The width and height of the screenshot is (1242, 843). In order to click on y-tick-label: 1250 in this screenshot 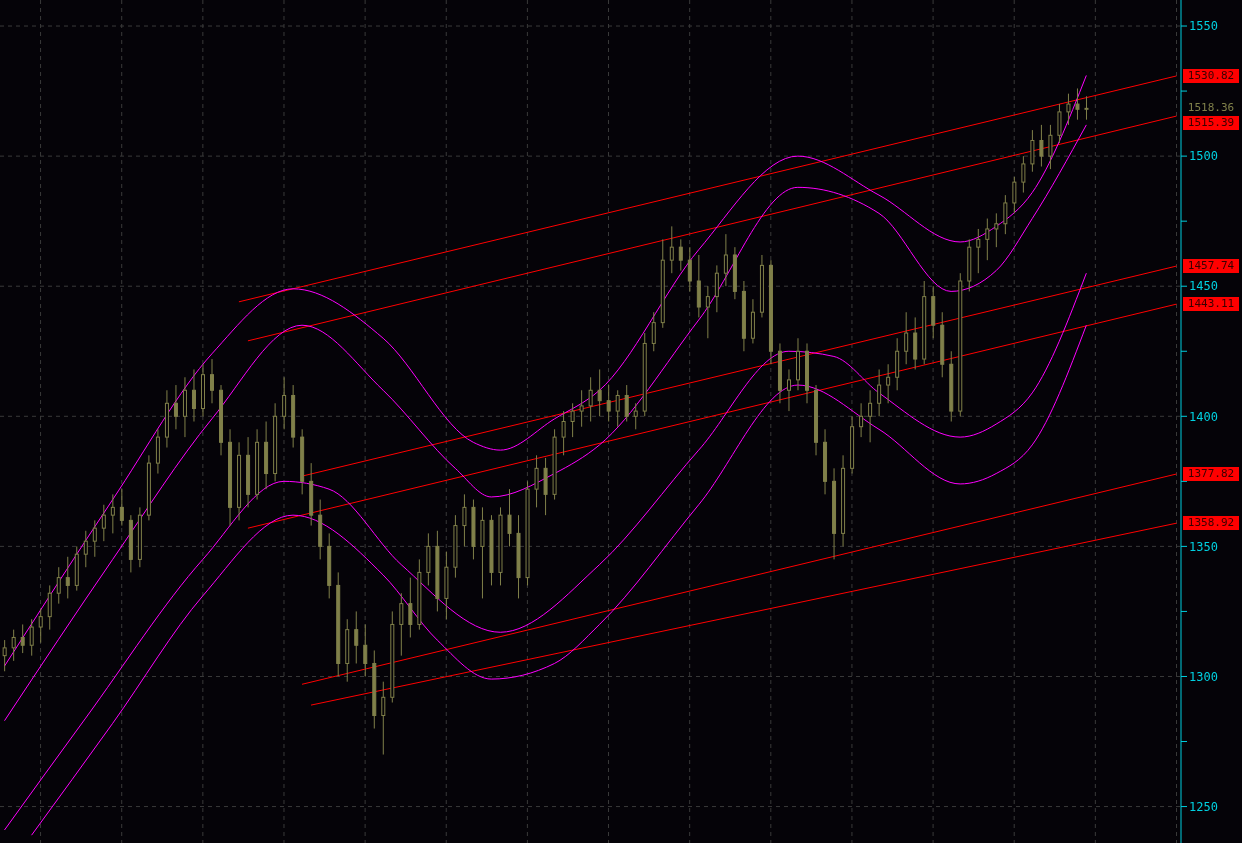, I will do `click(1203, 806)`.